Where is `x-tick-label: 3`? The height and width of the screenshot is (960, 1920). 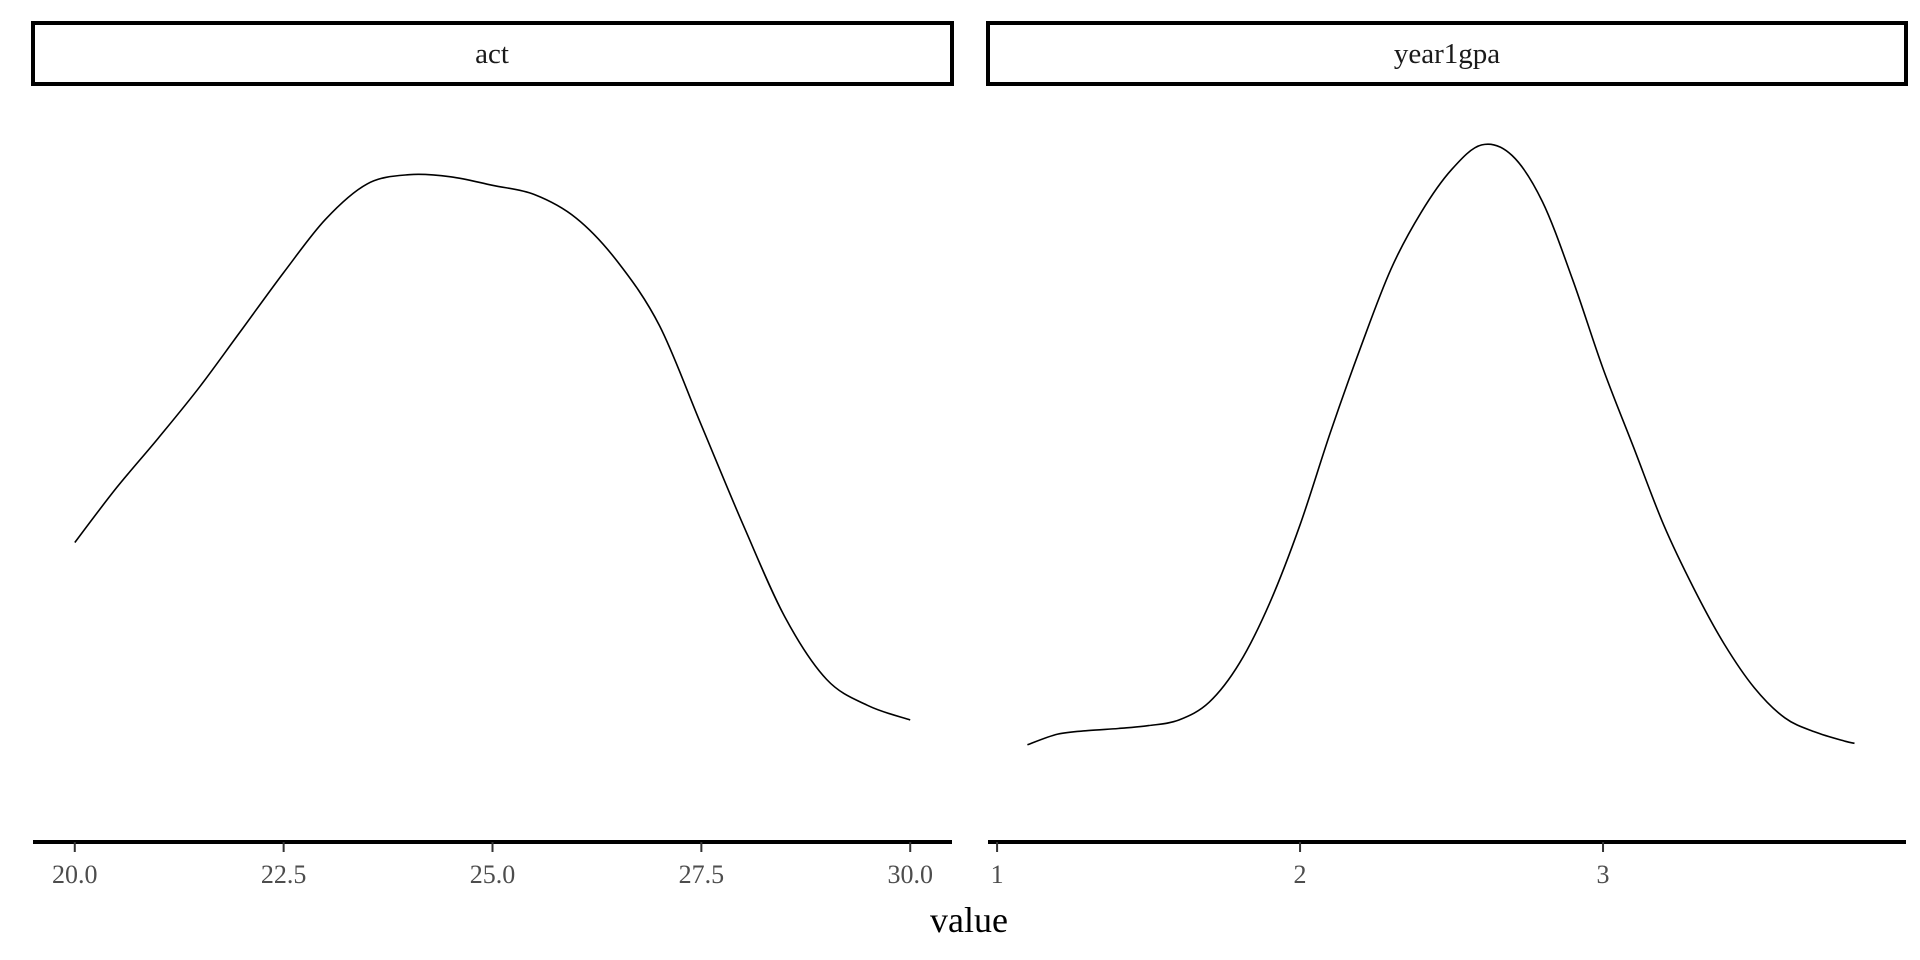
x-tick-label: 3 is located at coordinates (1603, 874).